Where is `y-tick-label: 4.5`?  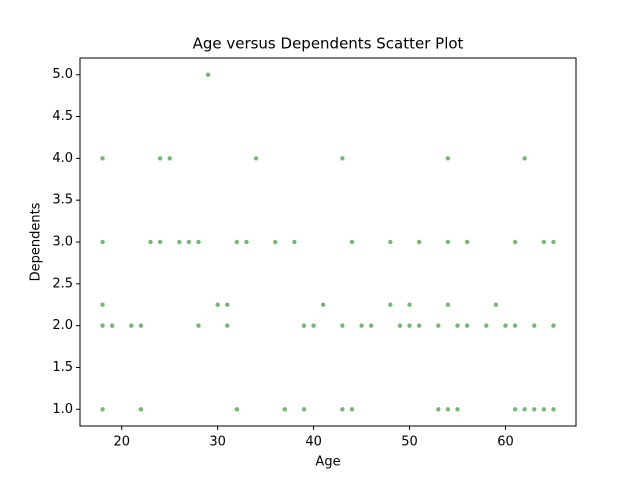 y-tick-label: 4.5 is located at coordinates (62, 116).